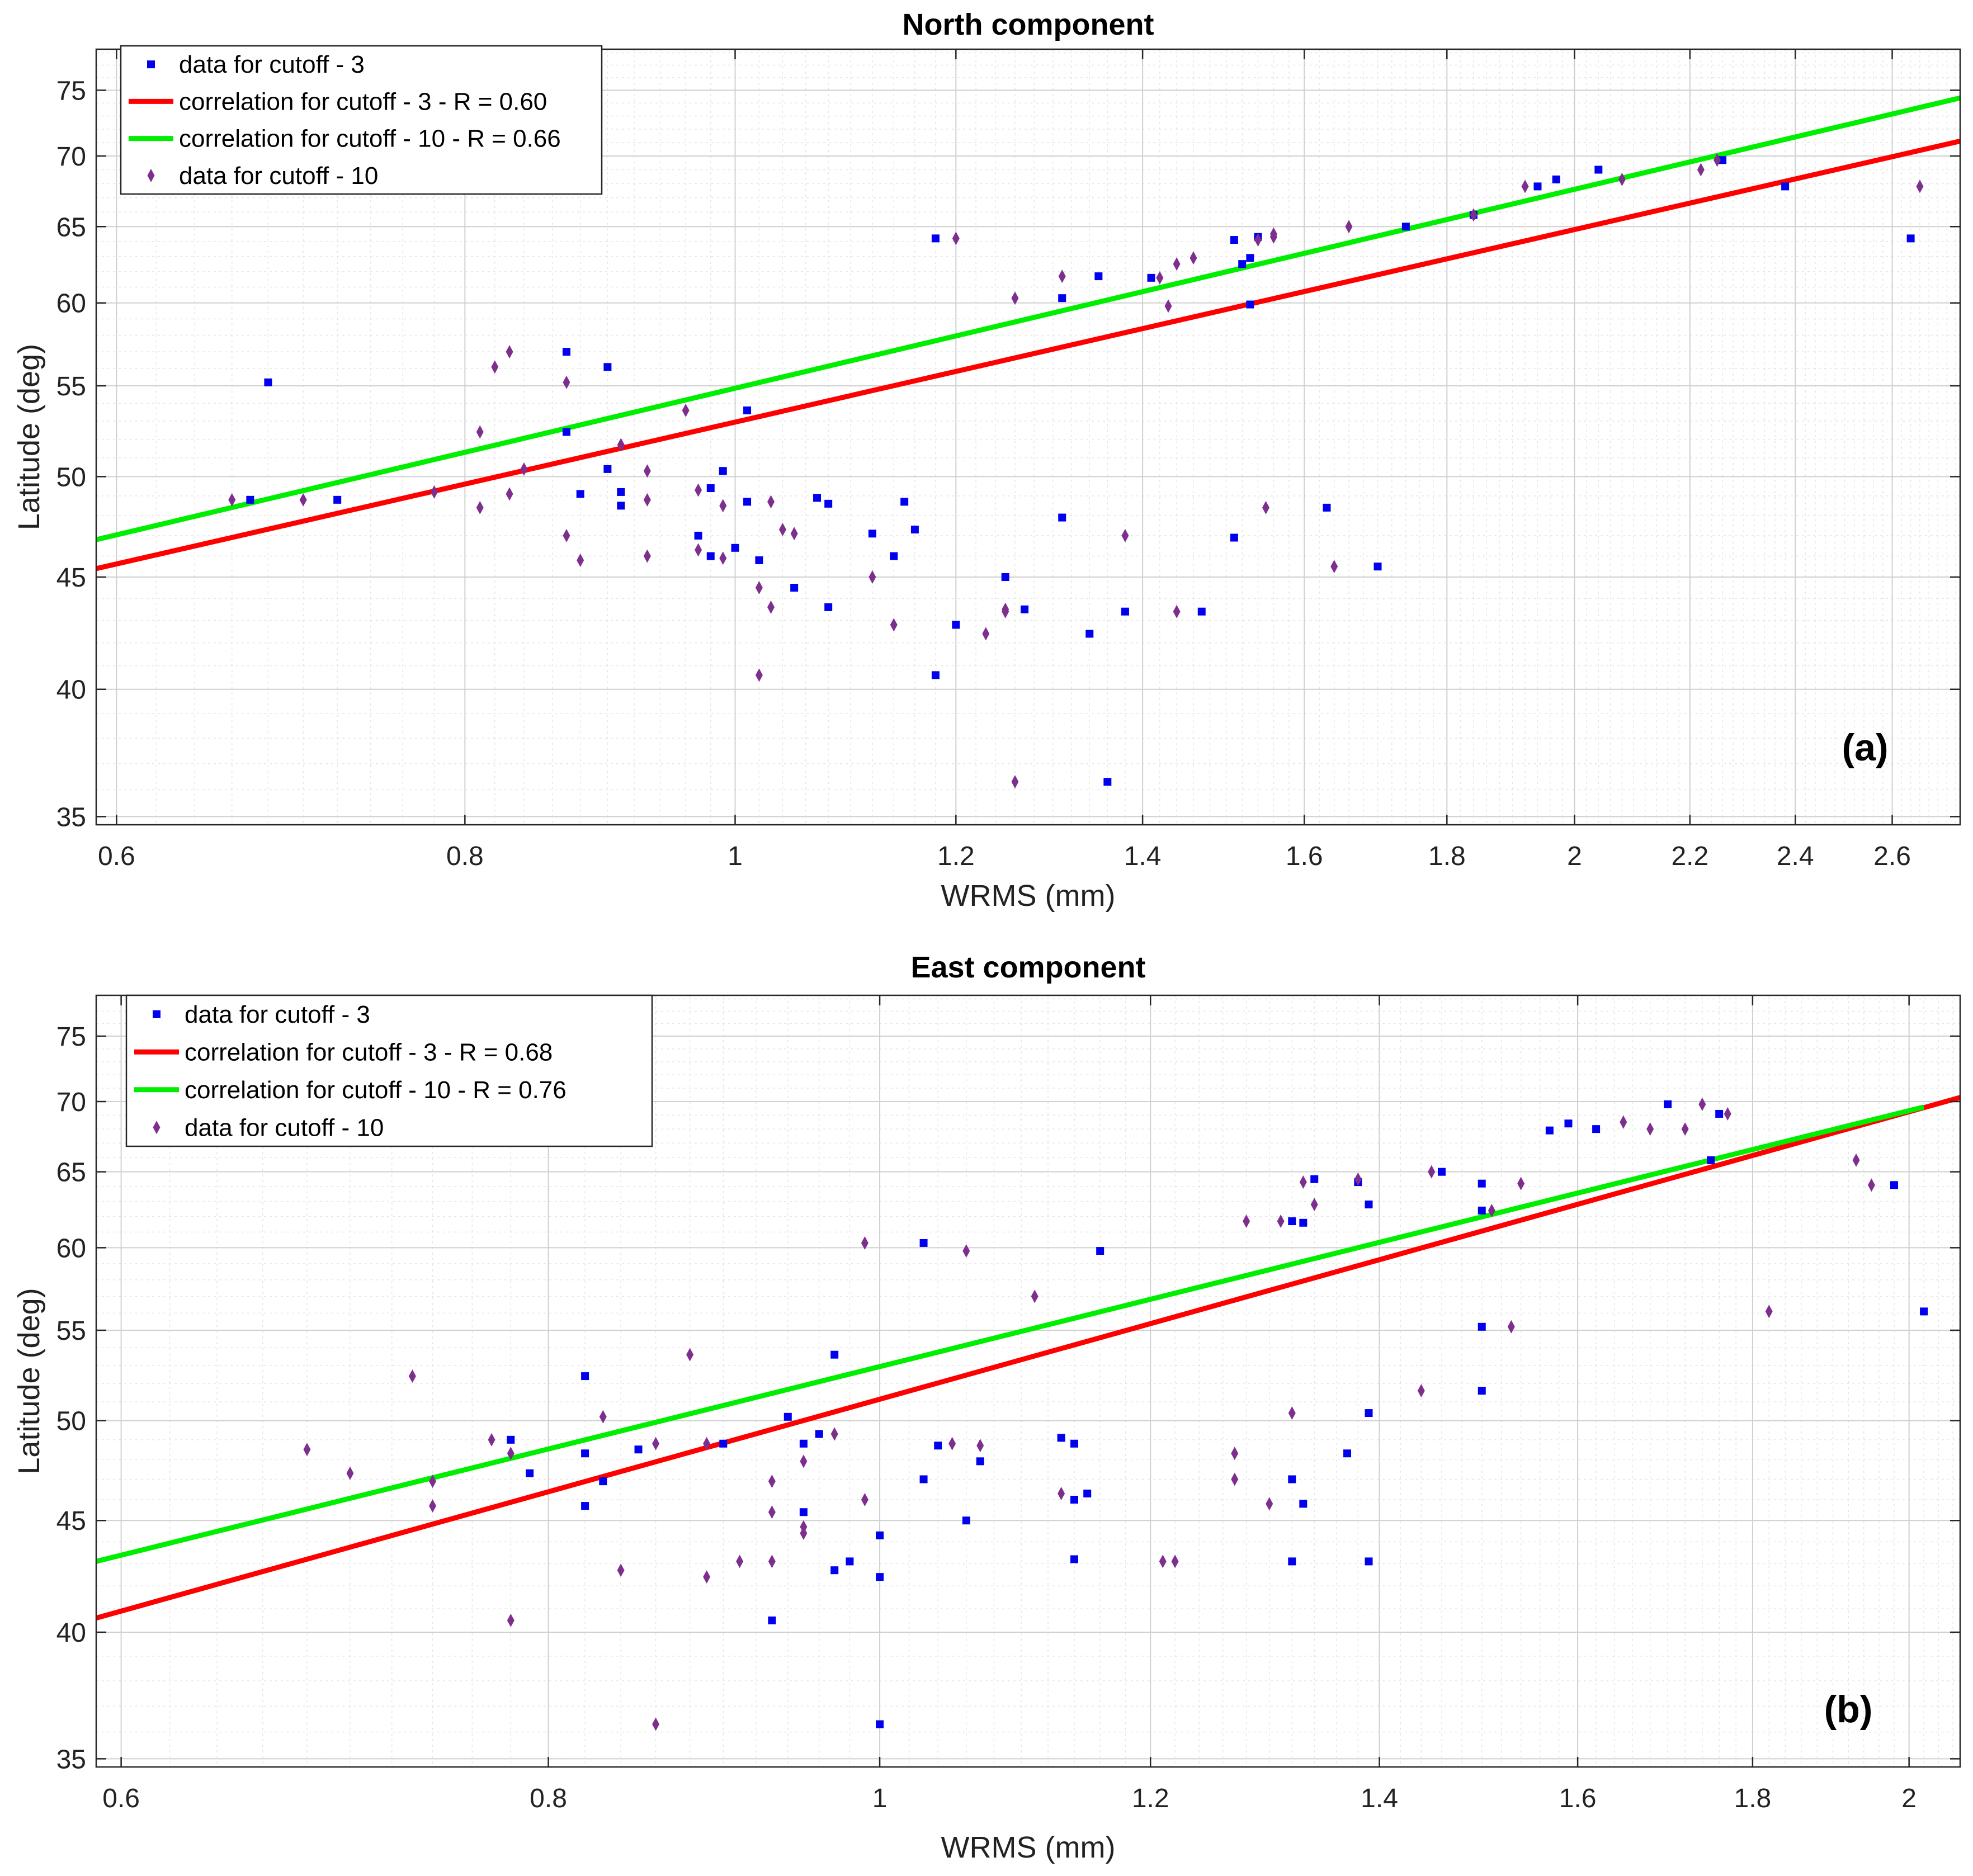 Image resolution: width=1973 pixels, height=1876 pixels. Describe the element at coordinates (116, 857) in the screenshot. I see `x-tick-label: 0.6` at that location.